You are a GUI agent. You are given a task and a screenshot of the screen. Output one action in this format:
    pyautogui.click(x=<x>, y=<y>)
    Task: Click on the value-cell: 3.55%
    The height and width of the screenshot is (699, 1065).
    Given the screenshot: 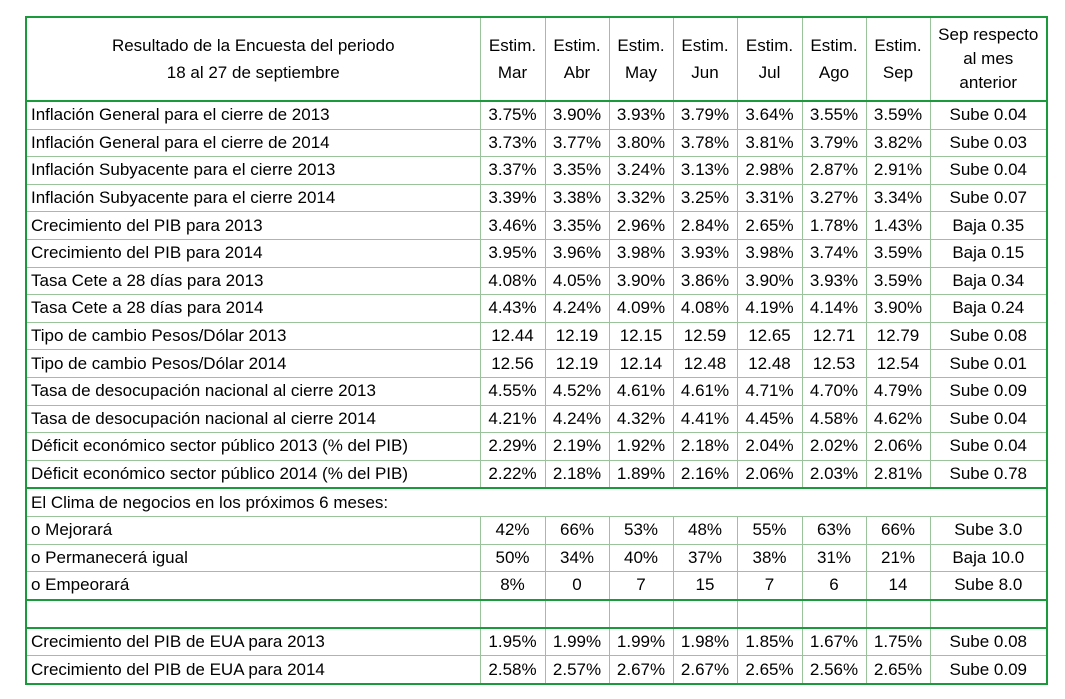 What is the action you would take?
    pyautogui.click(x=834, y=115)
    